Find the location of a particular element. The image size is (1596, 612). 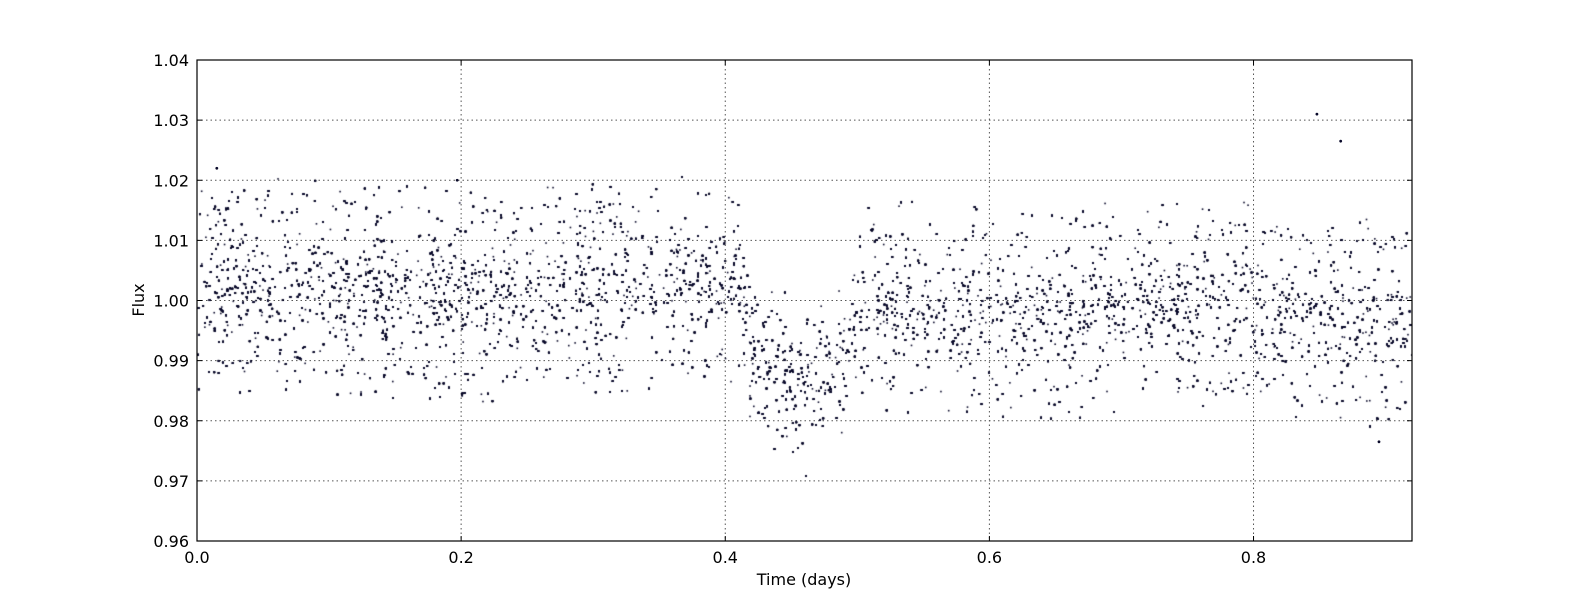

x-tick-label: 0.0 is located at coordinates (196, 557).